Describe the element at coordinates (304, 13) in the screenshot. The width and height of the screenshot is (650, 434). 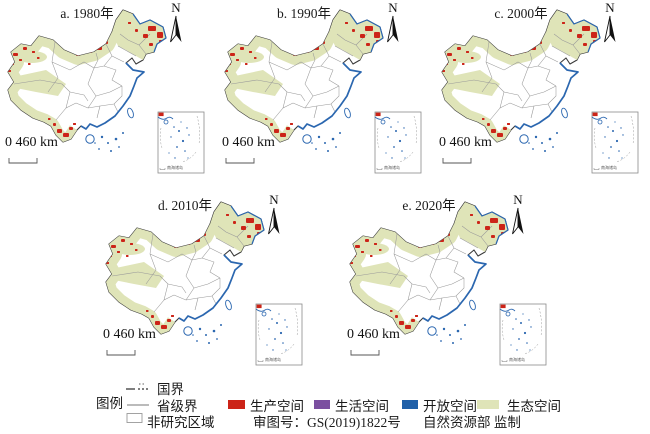
I see `panel-title: b. 1990年` at that location.